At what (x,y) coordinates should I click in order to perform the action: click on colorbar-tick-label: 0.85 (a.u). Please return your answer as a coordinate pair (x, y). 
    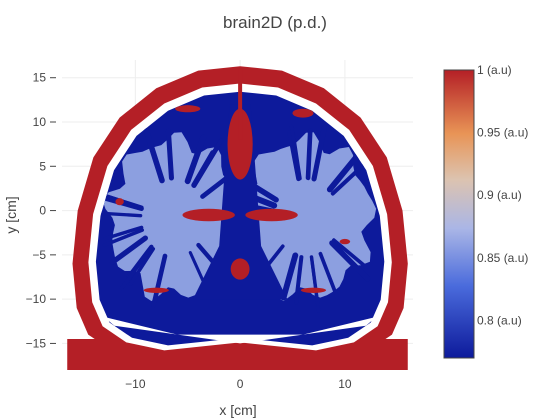
    Looking at the image, I should click on (502, 258).